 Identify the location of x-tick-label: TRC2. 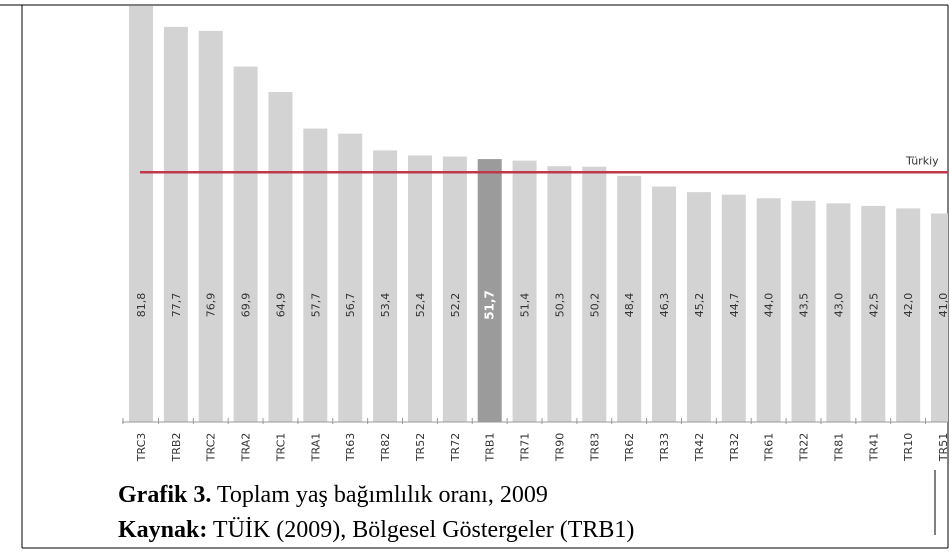
(211, 448).